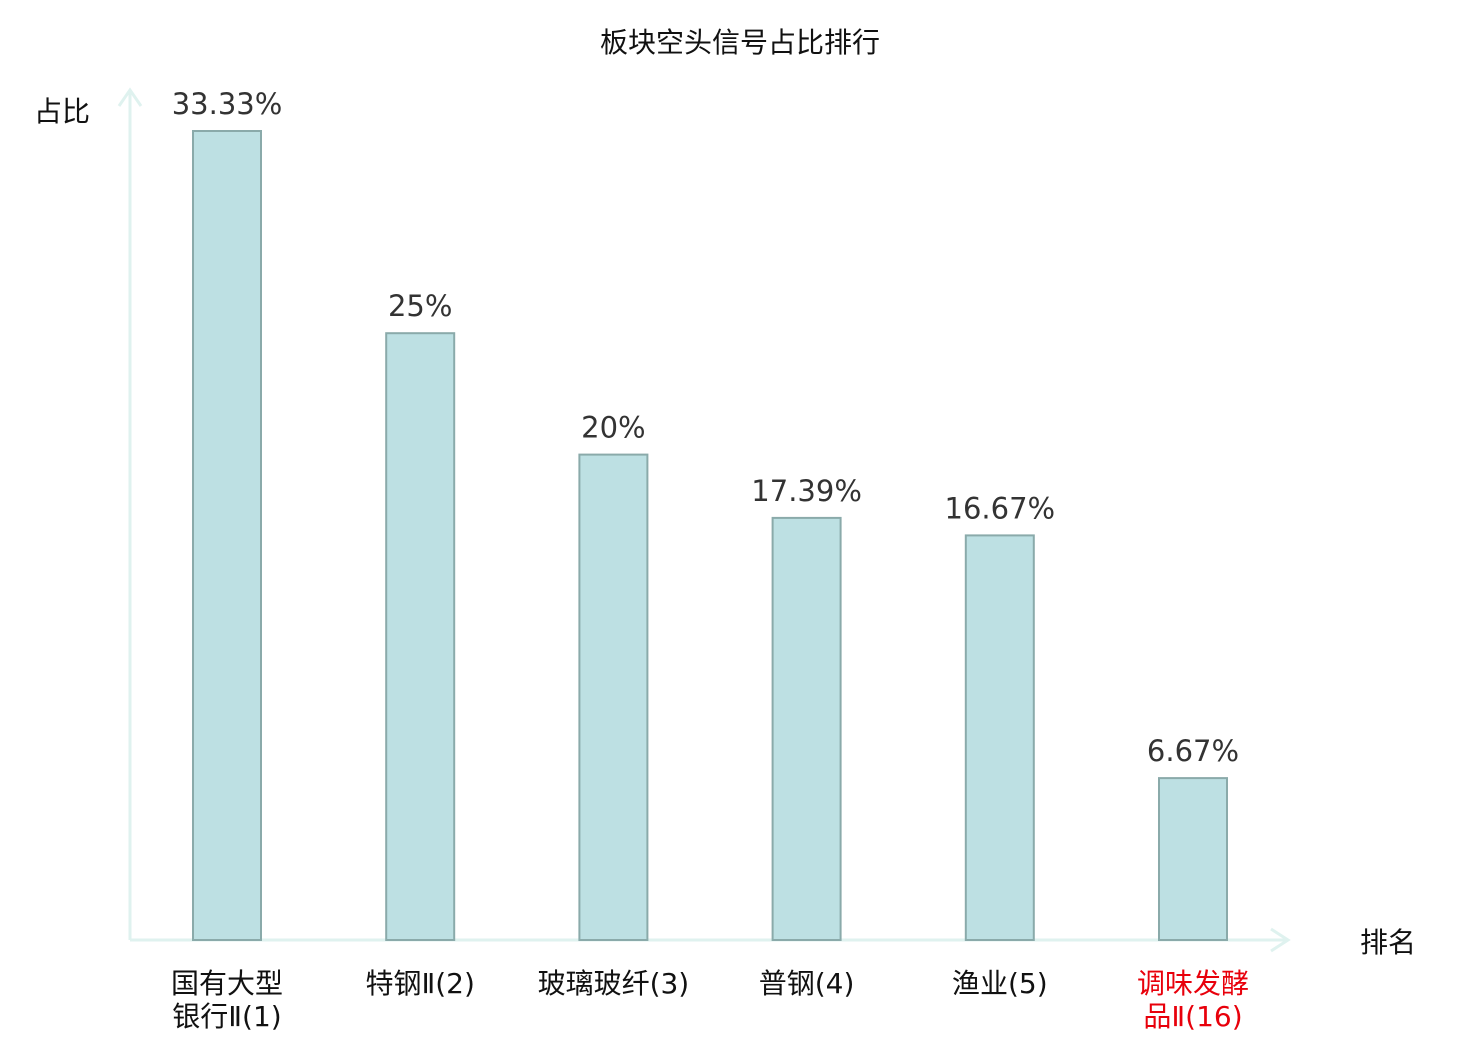 The image size is (1480, 1040). Describe the element at coordinates (1388, 942) in the screenshot. I see `x-axis-label: 排名` at that location.